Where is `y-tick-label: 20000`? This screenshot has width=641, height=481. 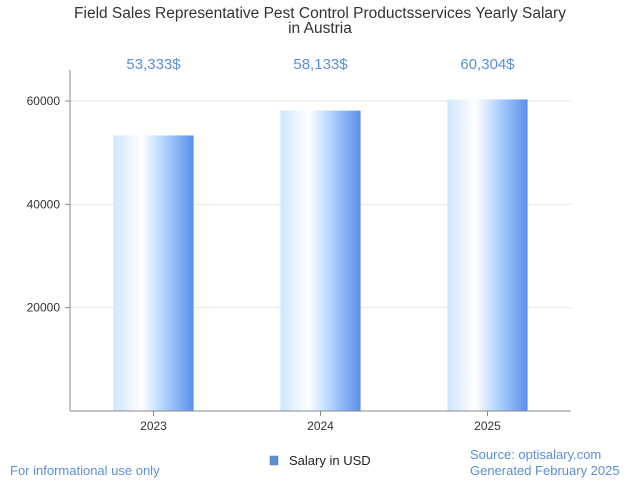 y-tick-label: 20000 is located at coordinates (44, 308).